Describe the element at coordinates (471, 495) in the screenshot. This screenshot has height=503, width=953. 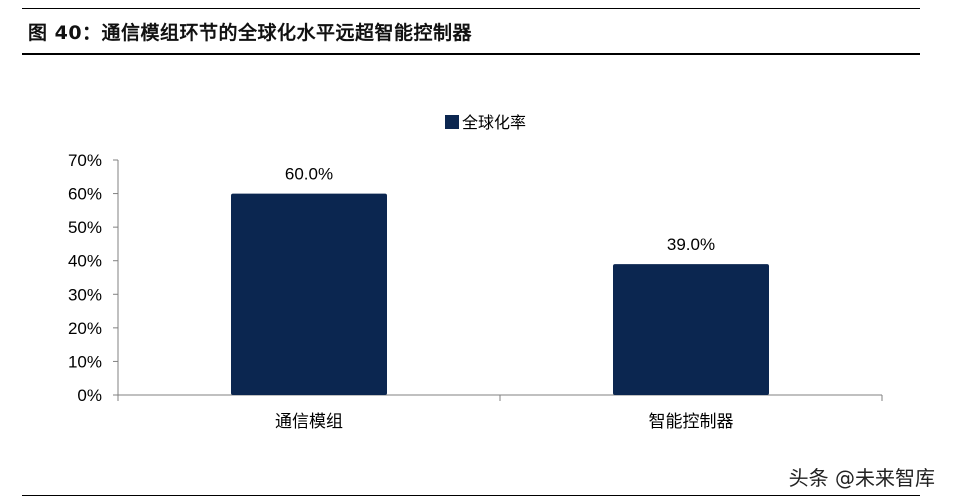
I see `bottom-rule` at that location.